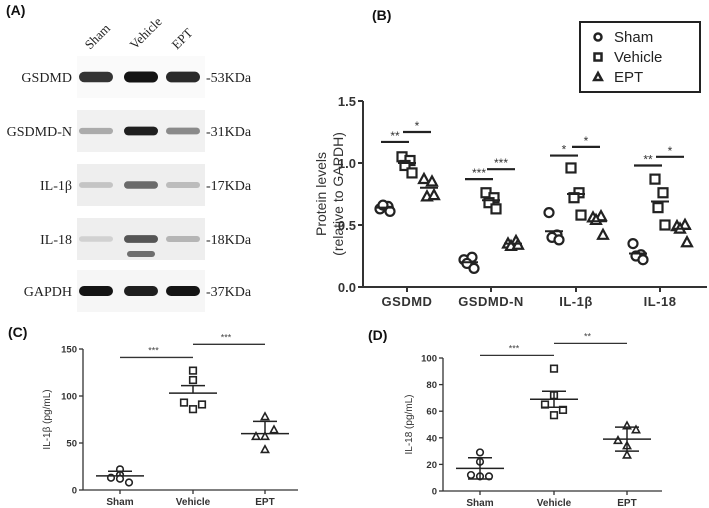 The height and width of the screenshot is (508, 709). I want to click on blot-protein-label: GAPDH, so click(48, 292).